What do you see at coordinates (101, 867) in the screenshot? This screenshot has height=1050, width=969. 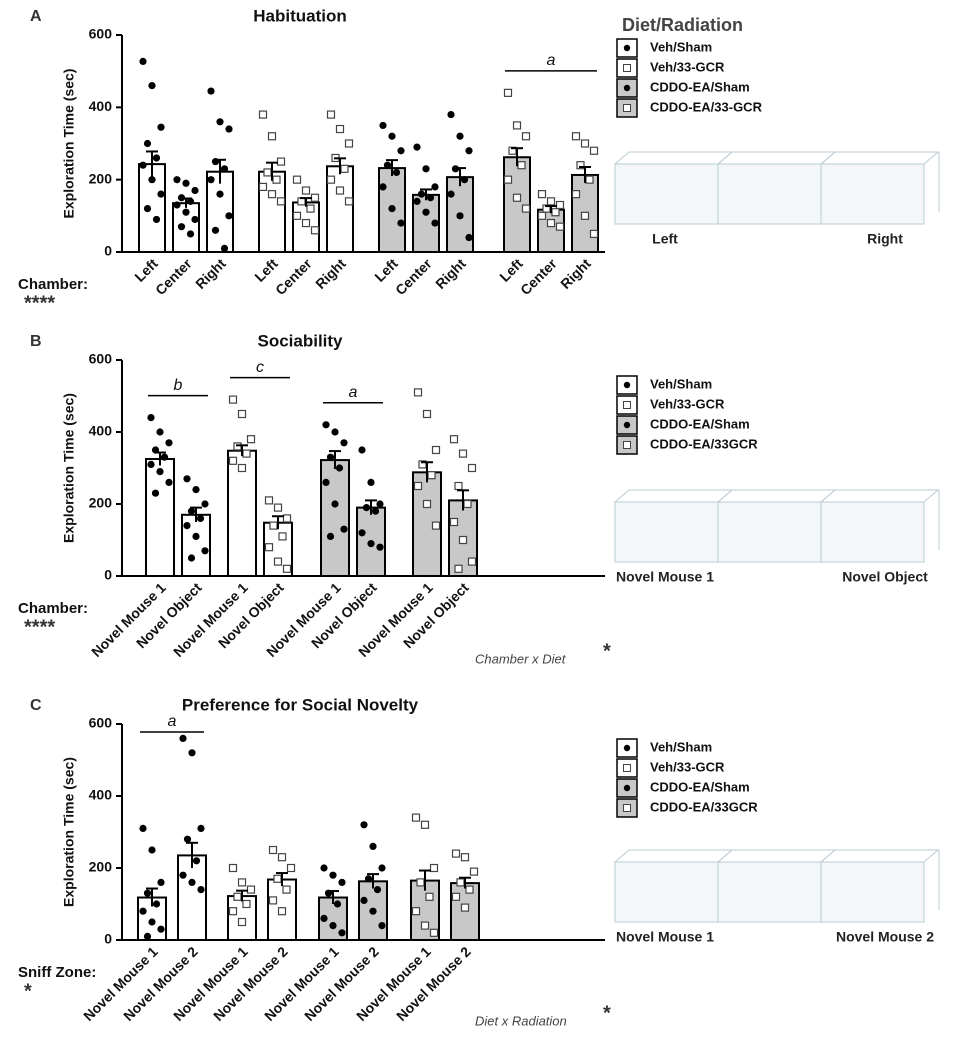 I see `y-tick-label: 200` at bounding box center [101, 867].